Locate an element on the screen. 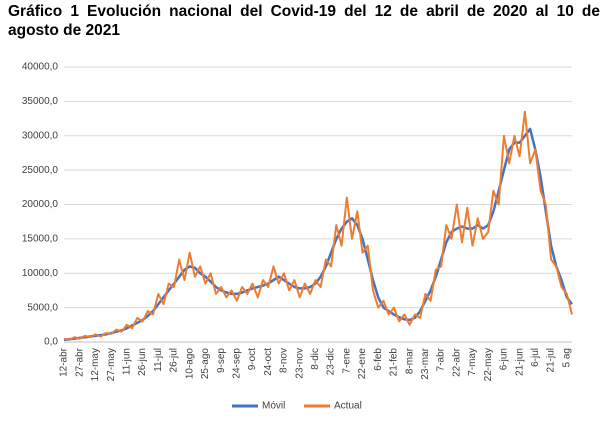 The height and width of the screenshot is (439, 606). x-tick-label: 23-nov is located at coordinates (299, 363).